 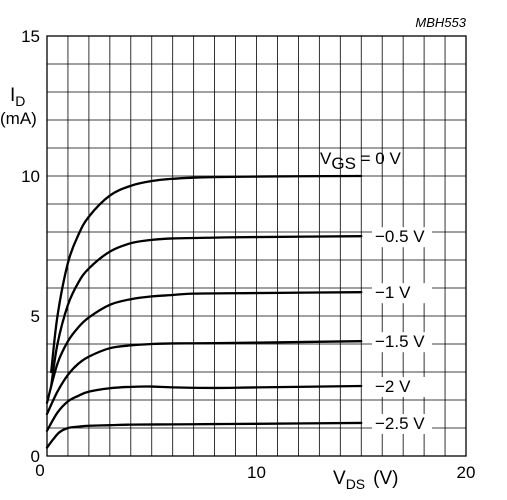 What do you see at coordinates (466, 472) in the screenshot?
I see `x-tick-label: 20` at bounding box center [466, 472].